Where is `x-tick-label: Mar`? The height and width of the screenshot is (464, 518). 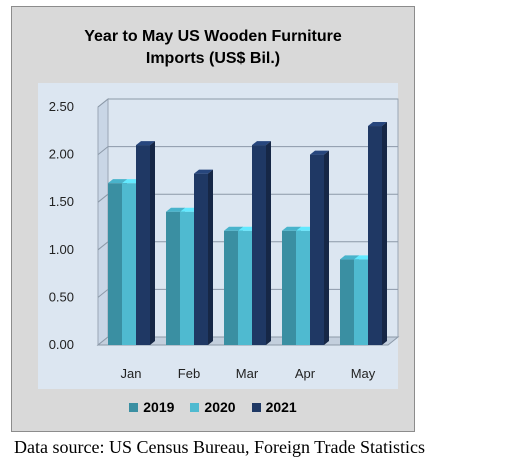 x-tick-label: Mar is located at coordinates (247, 373).